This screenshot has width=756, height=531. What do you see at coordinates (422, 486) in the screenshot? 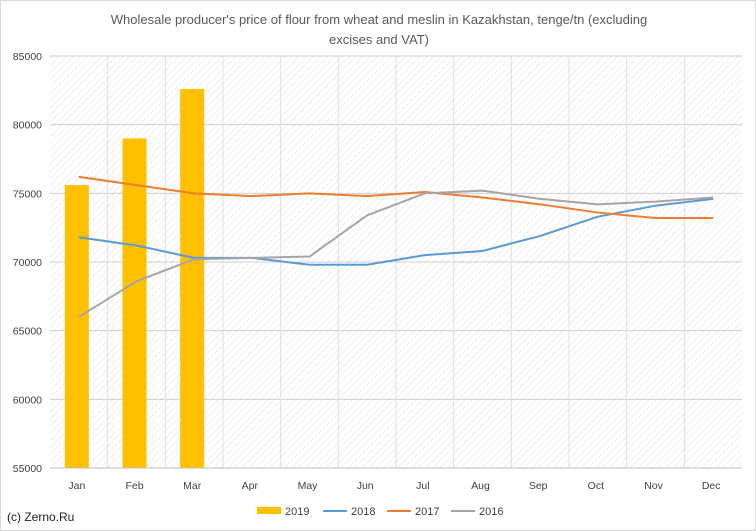
I see `x-tick-label: Jul` at bounding box center [422, 486].